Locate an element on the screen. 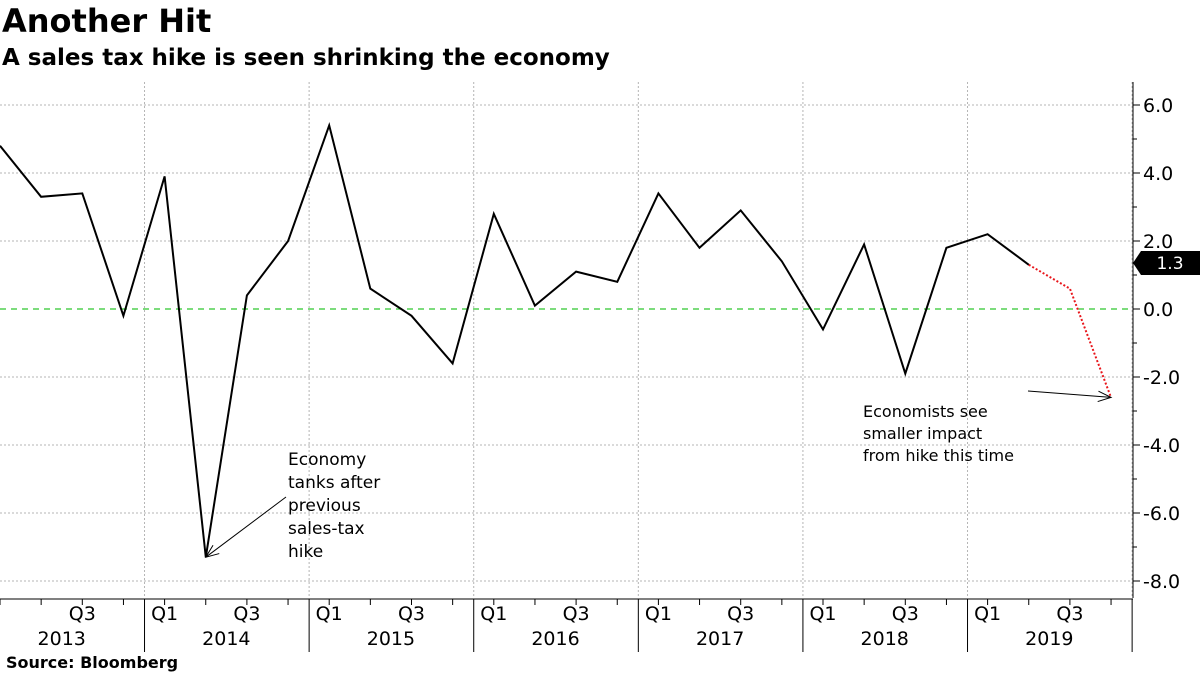  y-tick-label: 0.0 is located at coordinates (1158, 310).